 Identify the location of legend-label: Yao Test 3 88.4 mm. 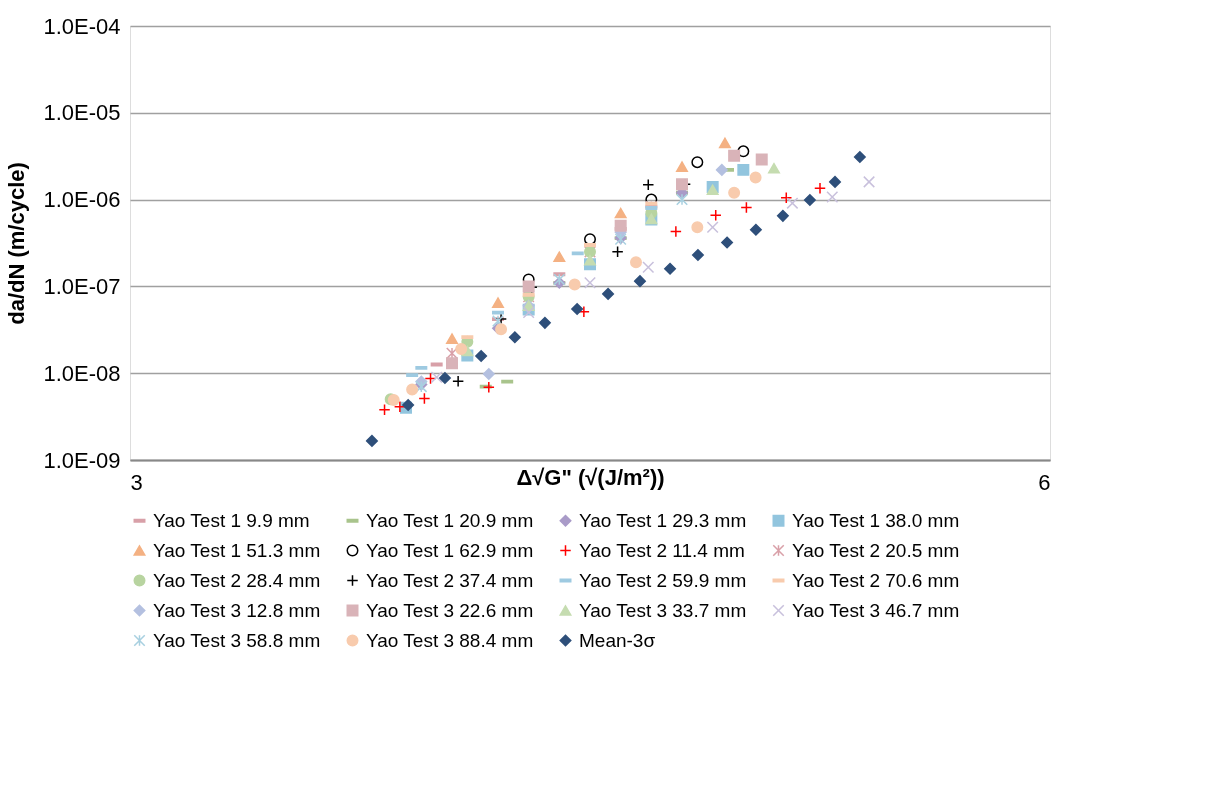
(450, 640).